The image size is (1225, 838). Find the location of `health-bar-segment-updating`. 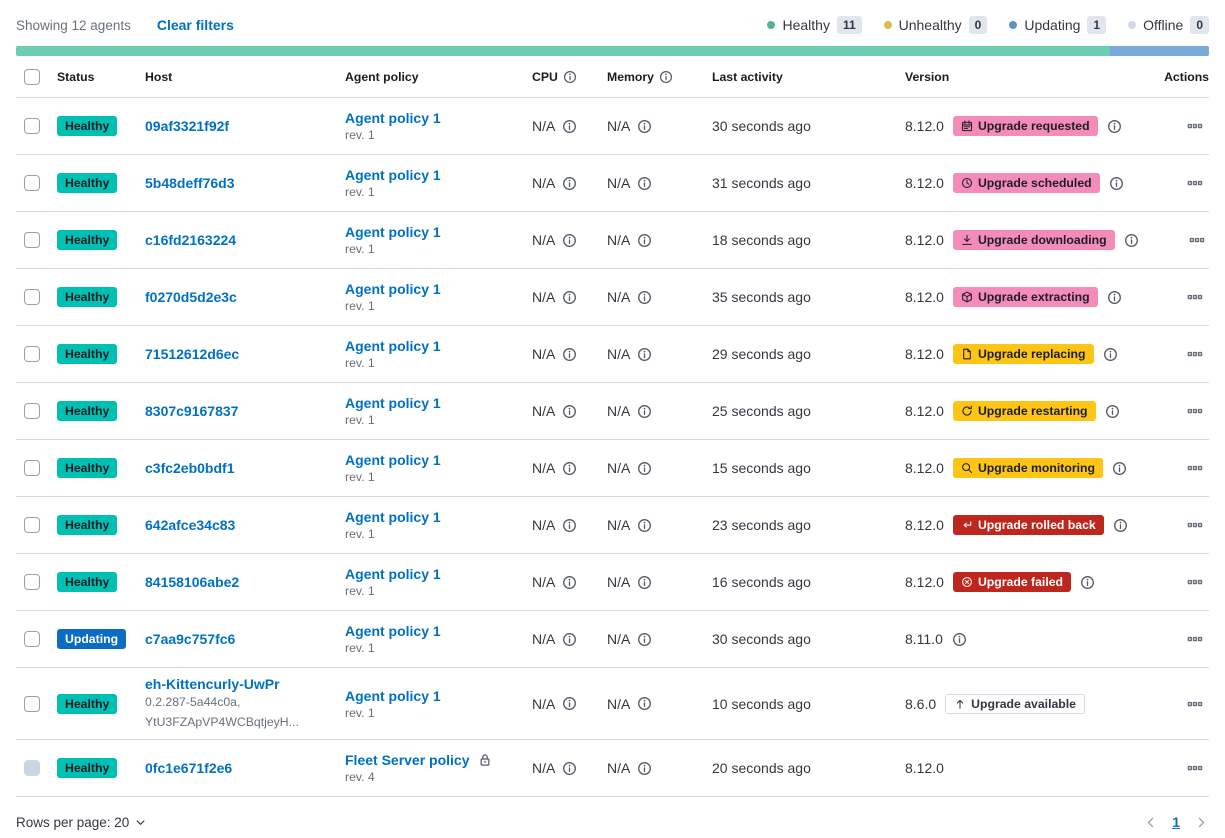

health-bar-segment-updating is located at coordinates (1159, 51).